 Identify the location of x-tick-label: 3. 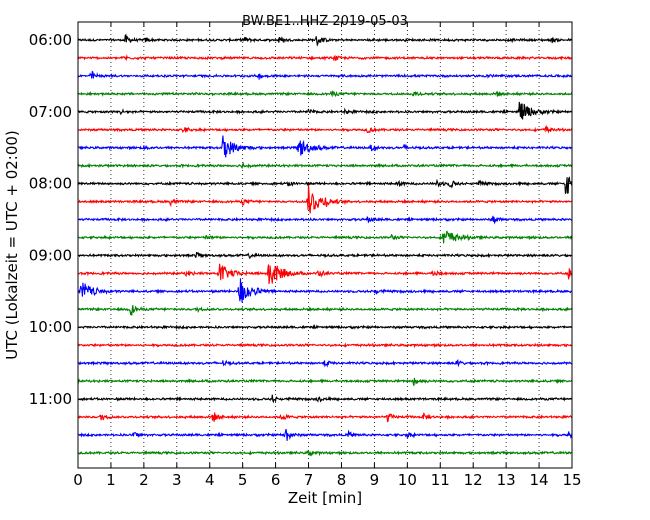
(177, 480).